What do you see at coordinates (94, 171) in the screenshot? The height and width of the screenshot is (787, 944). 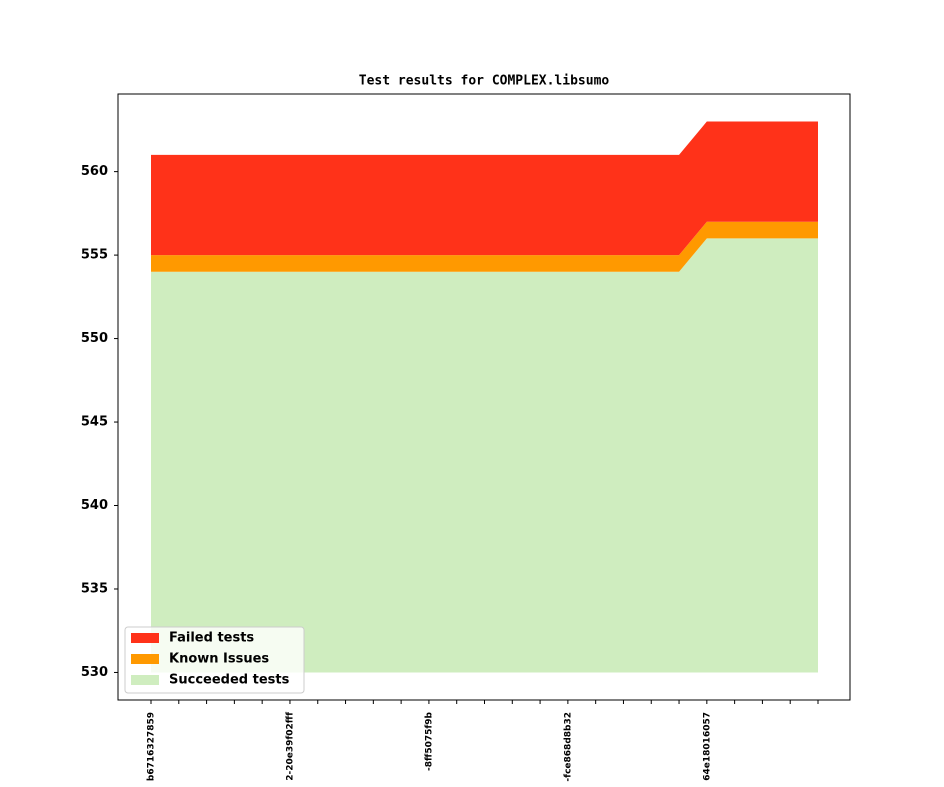 I see `y-tick-label: 560` at bounding box center [94, 171].